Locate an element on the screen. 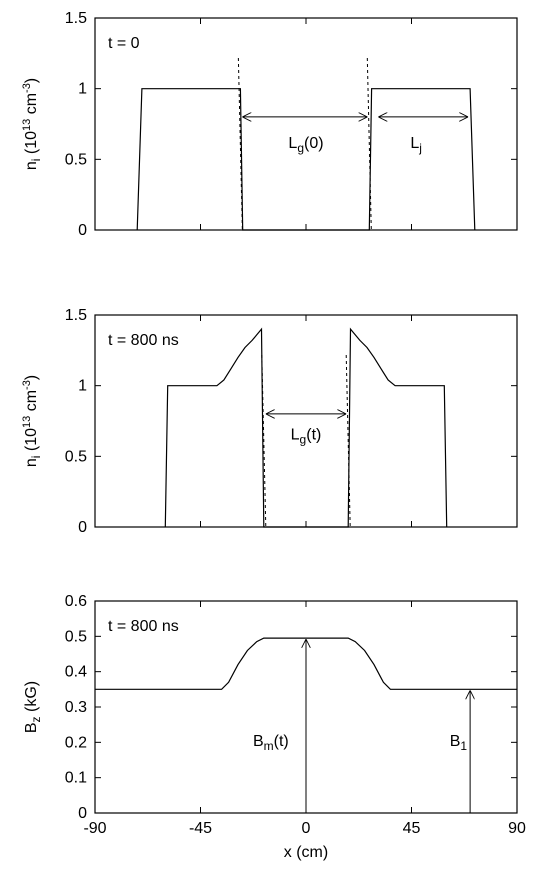 This screenshot has height=871, width=545. x-tick-label: 0 is located at coordinates (306, 828).